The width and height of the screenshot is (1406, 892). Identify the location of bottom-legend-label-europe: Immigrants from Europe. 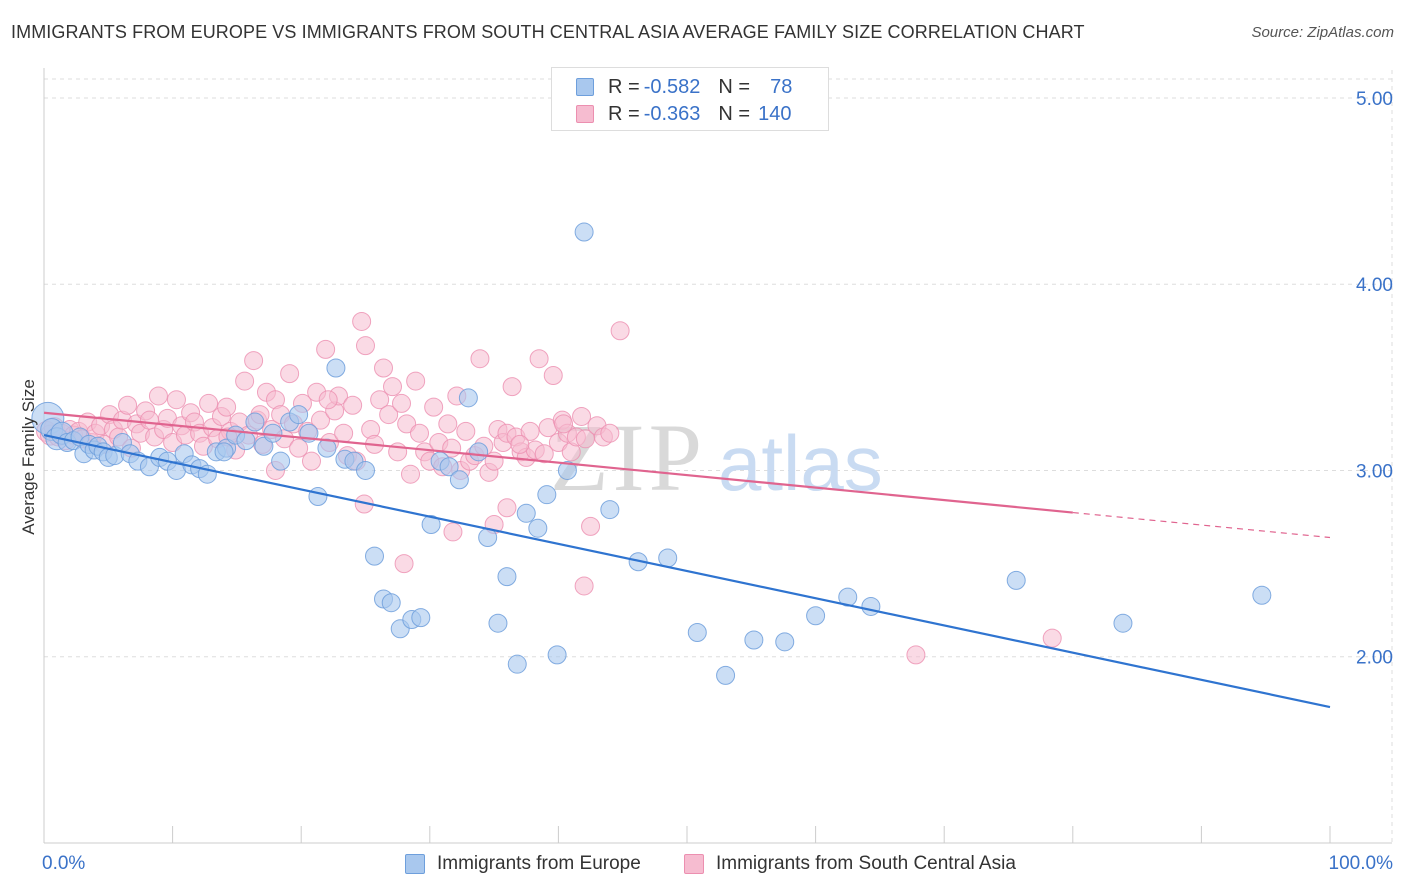
(539, 863).